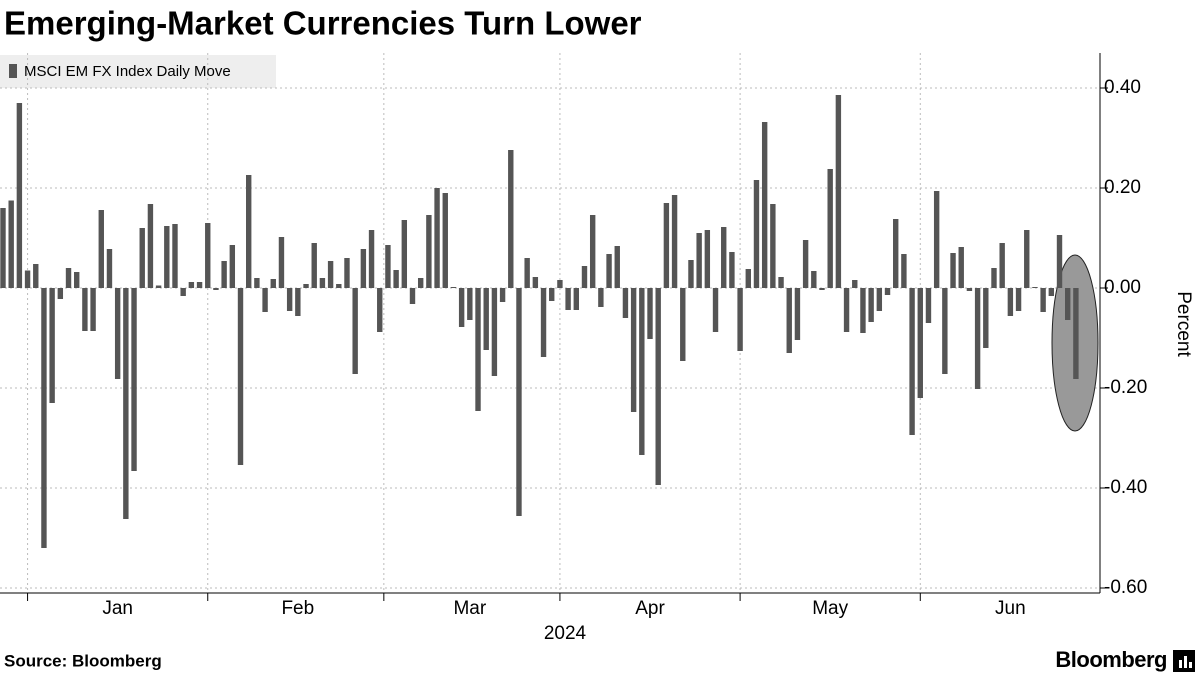  I want to click on brand-icon, so click(1184, 661).